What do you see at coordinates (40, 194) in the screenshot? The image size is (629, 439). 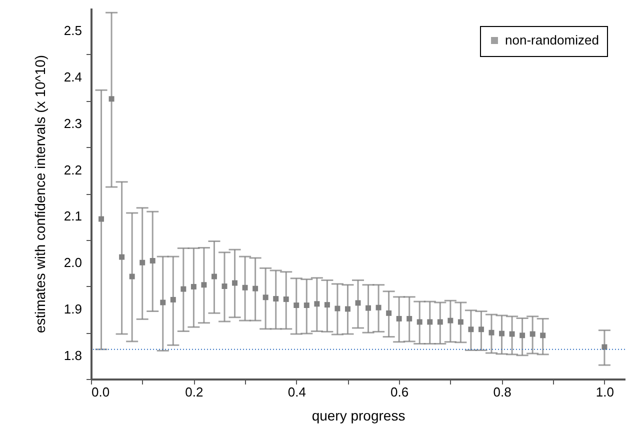 I see `y-axis-title: estimates with confidence intervals (x 10^10)` at bounding box center [40, 194].